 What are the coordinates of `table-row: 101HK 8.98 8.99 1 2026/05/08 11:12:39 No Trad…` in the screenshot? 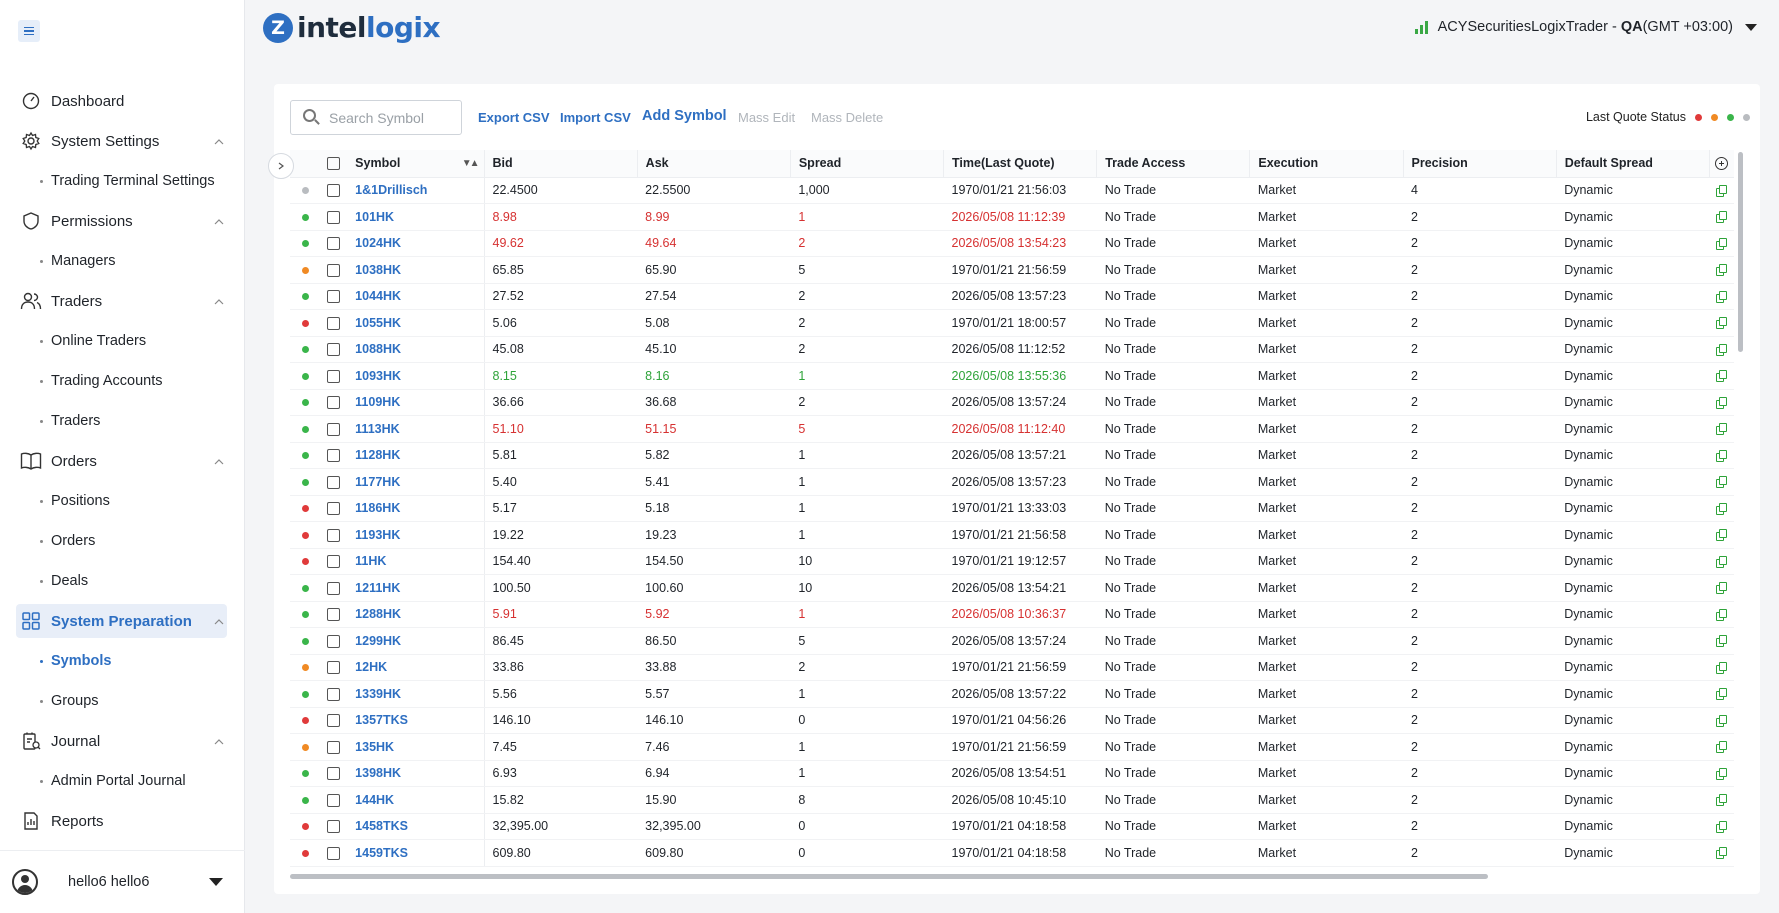 It's located at (1012, 217).